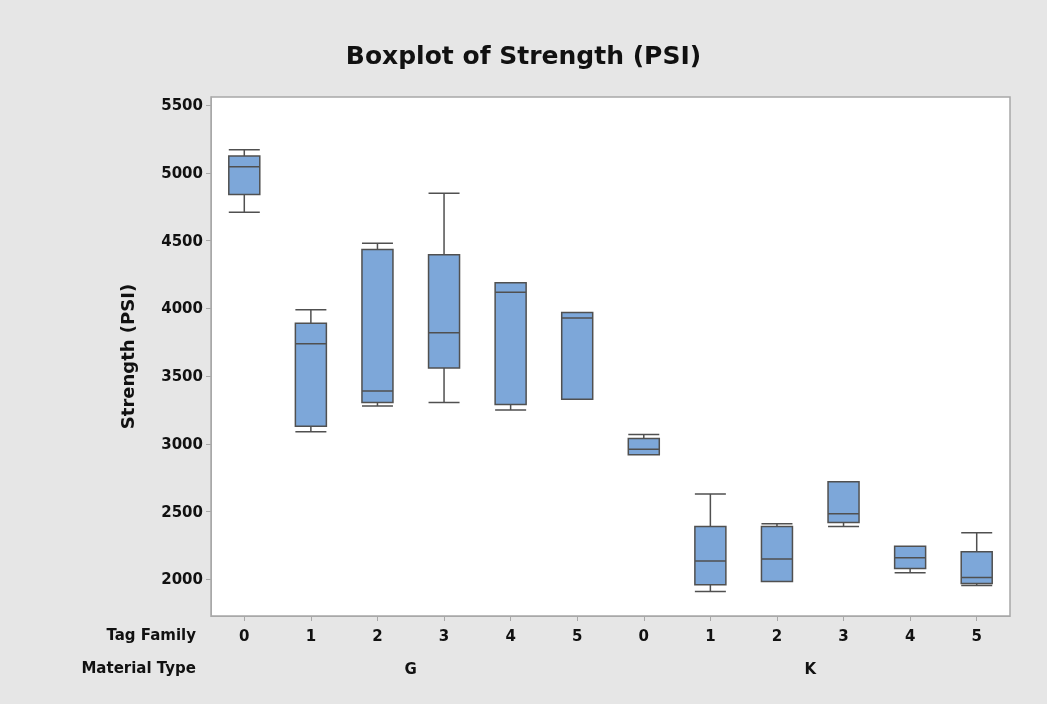 The height and width of the screenshot is (704, 1047). What do you see at coordinates (182, 308) in the screenshot?
I see `y-tick-label: 4000` at bounding box center [182, 308].